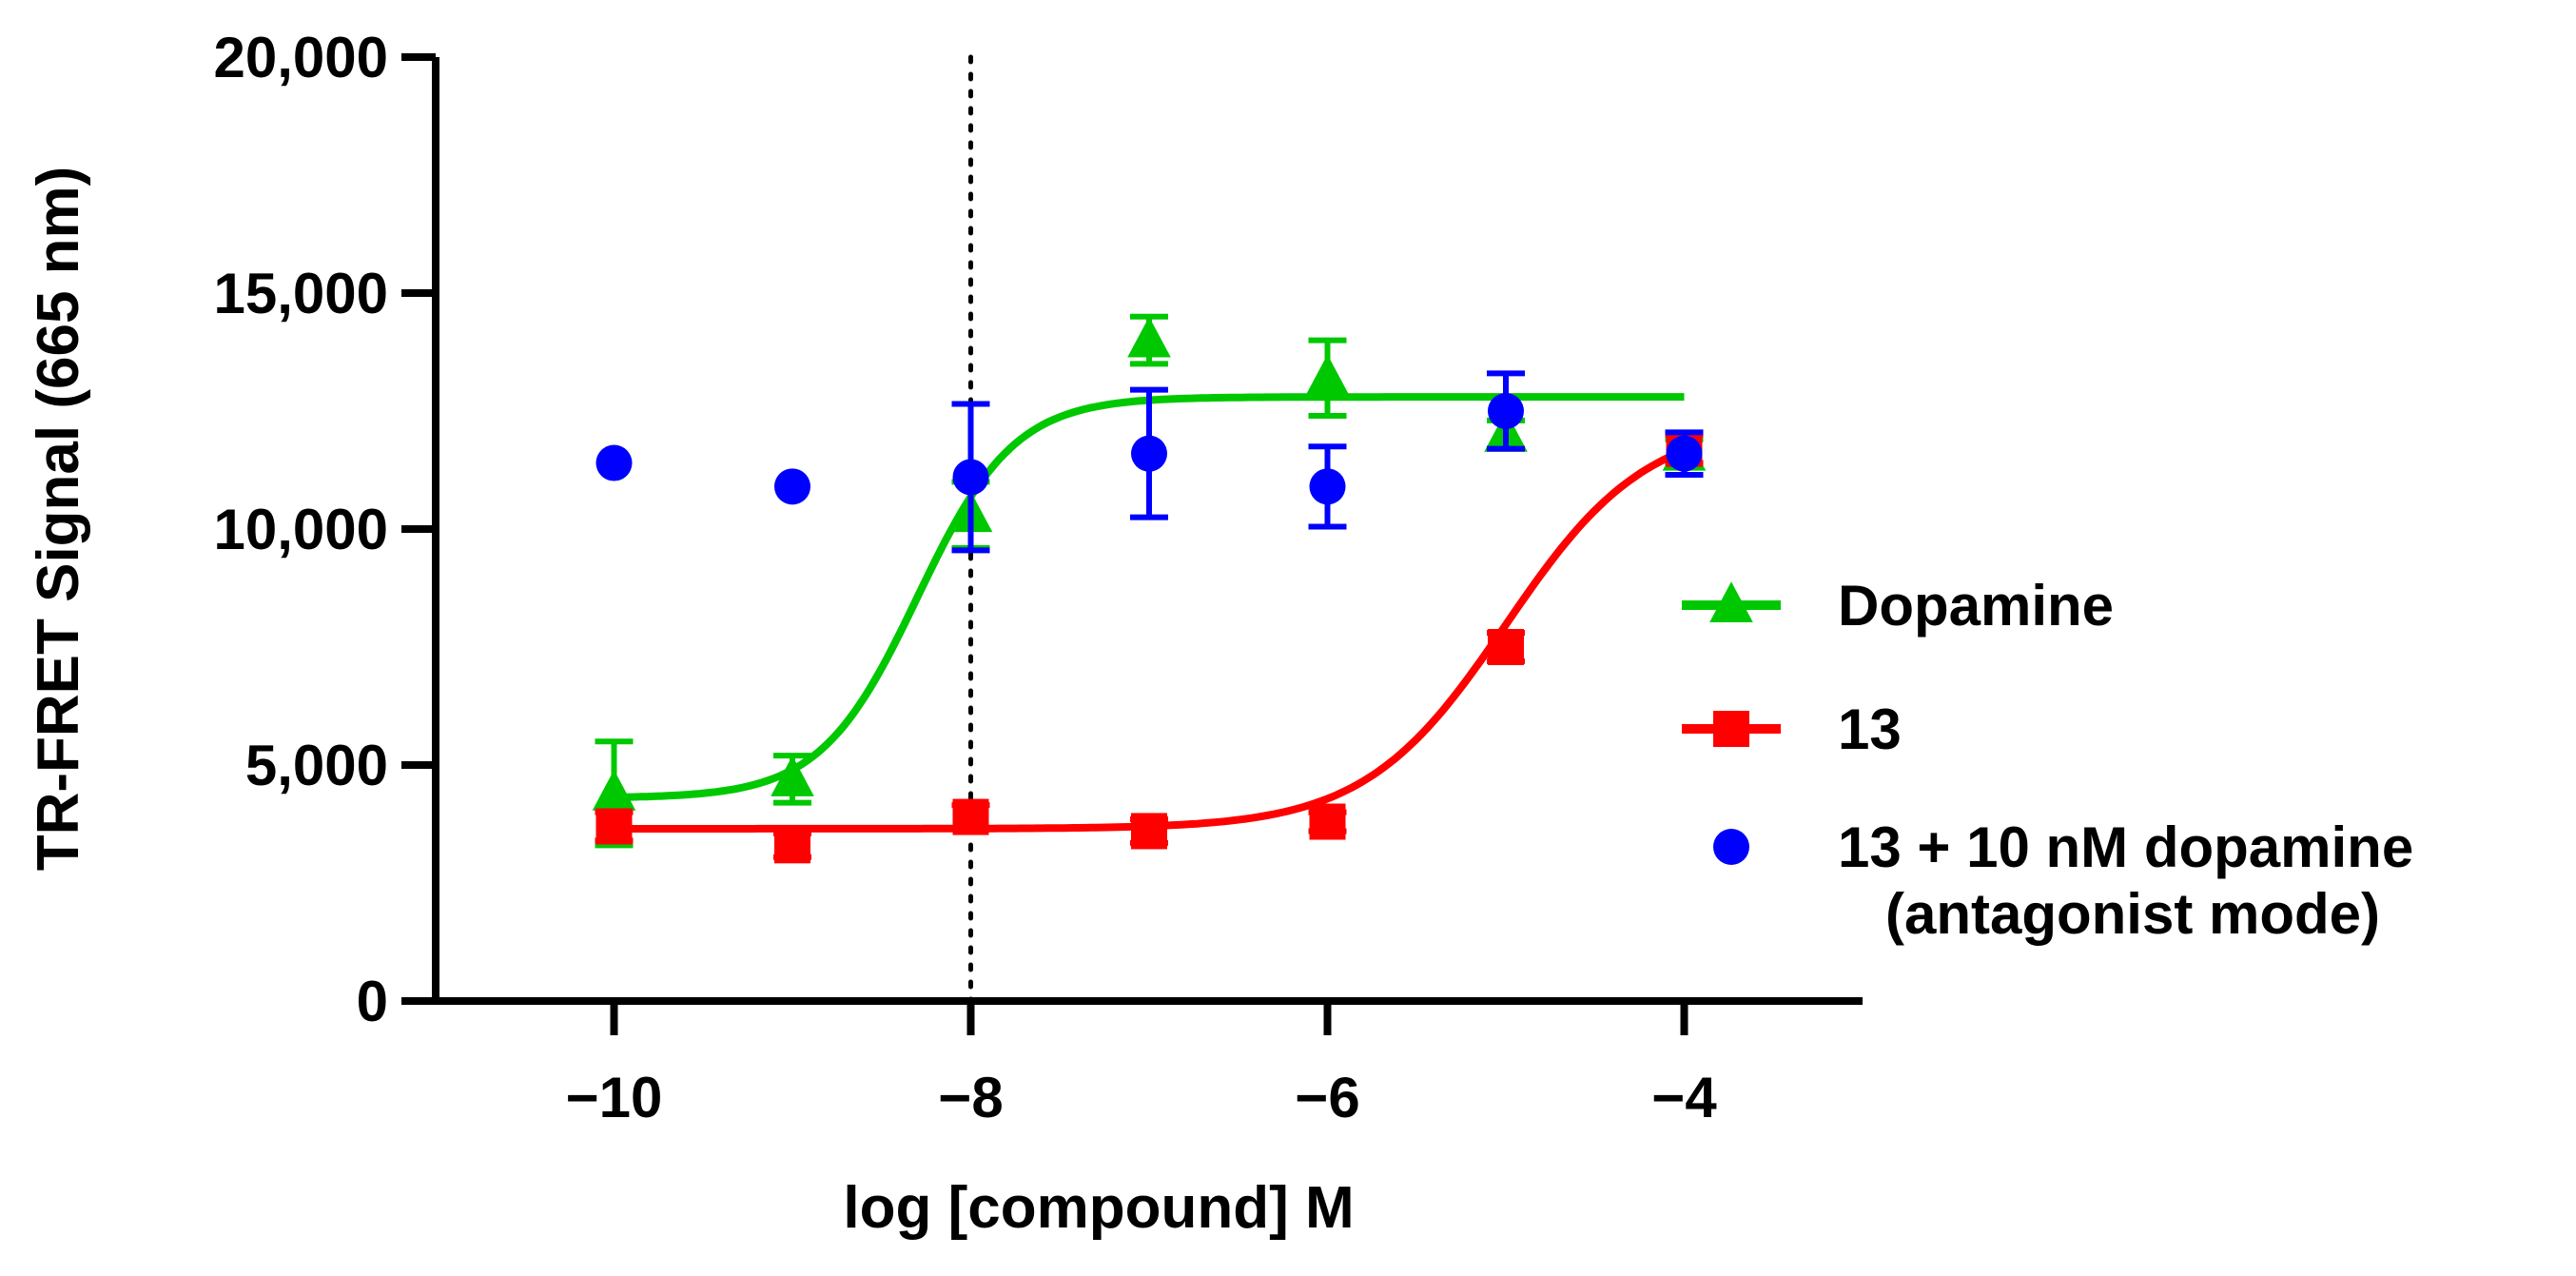  Describe the element at coordinates (2126, 847) in the screenshot. I see `legend-label-series-2: 13 + 10 nM dopamine` at that location.